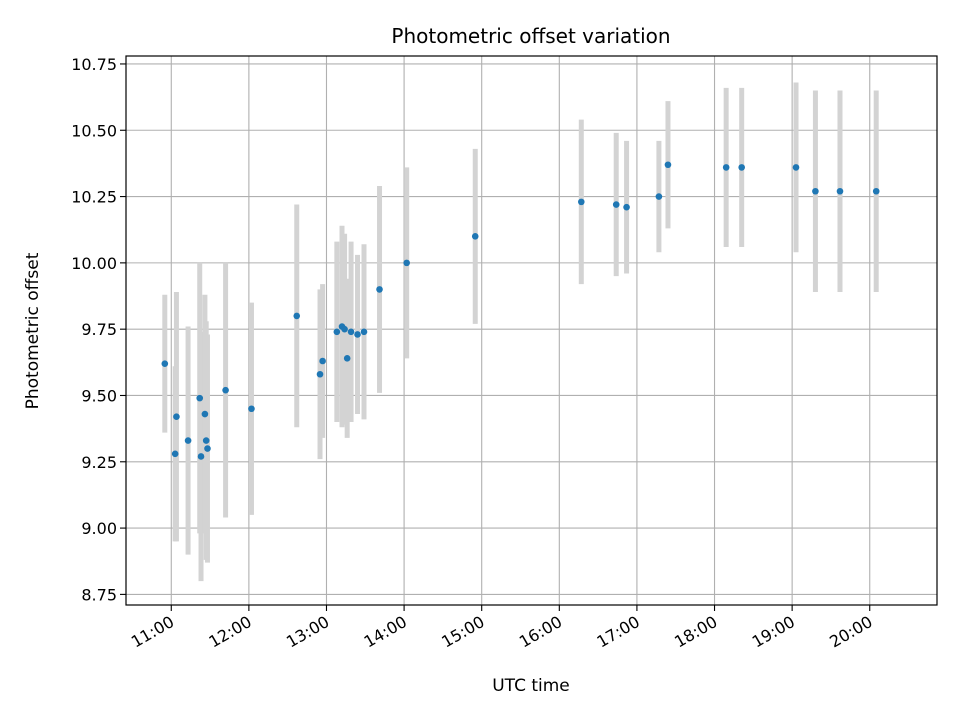  What do you see at coordinates (99, 395) in the screenshot?
I see `y-tick-label: 9.50` at bounding box center [99, 395].